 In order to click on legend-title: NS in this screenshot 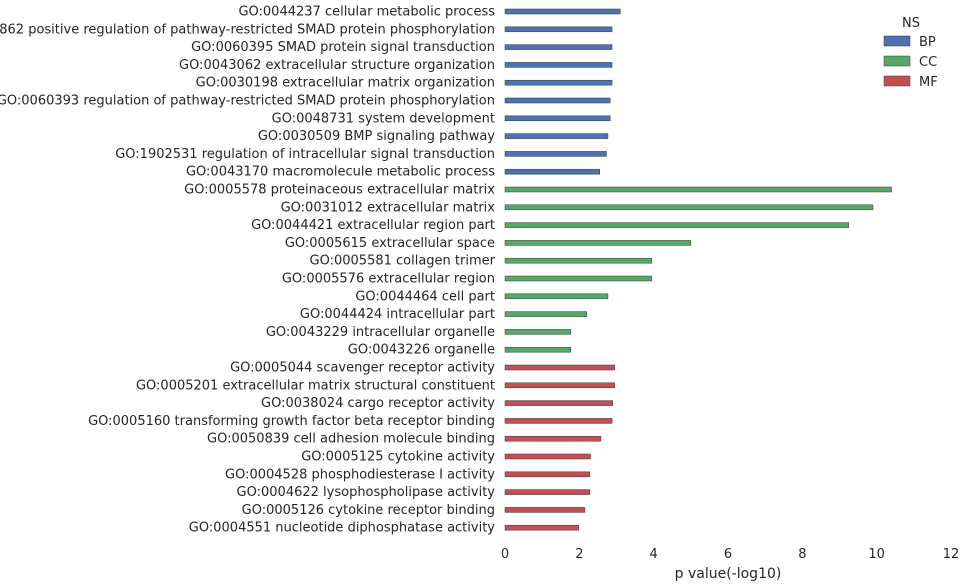, I will do `click(911, 23)`.